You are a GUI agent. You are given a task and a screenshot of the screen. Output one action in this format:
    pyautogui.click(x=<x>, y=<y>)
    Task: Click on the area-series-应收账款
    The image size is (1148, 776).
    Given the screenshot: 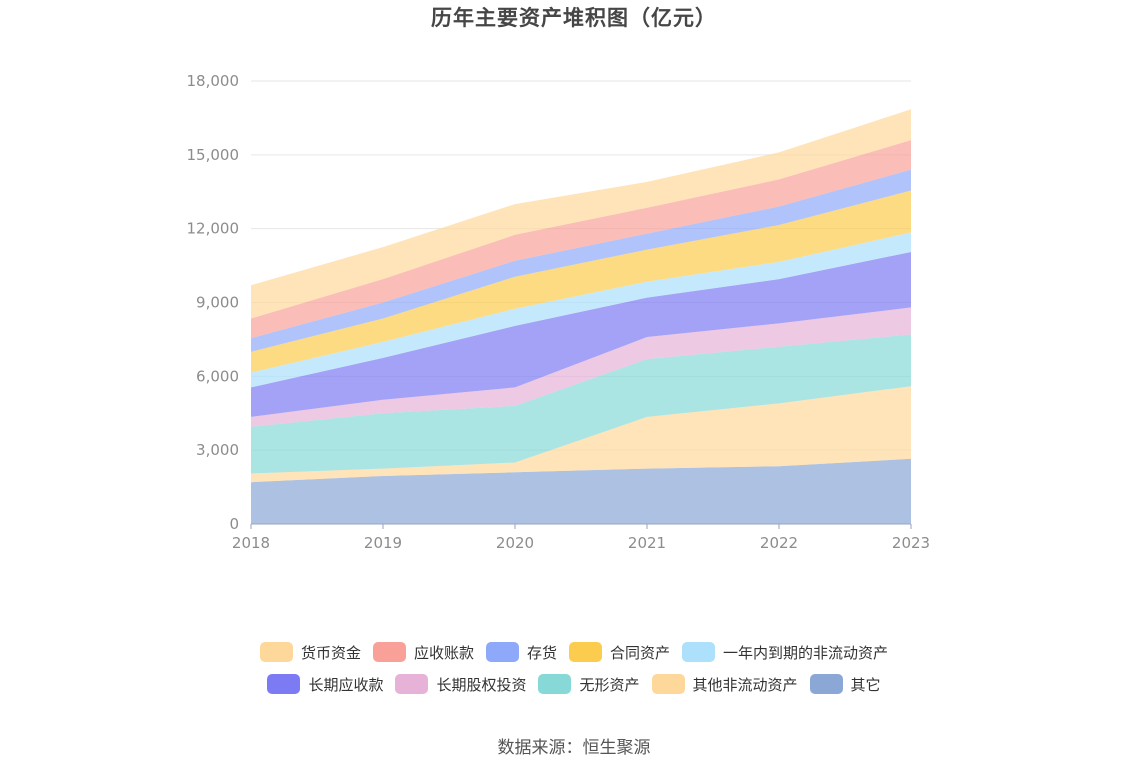 What is the action you would take?
    pyautogui.click(x=581, y=239)
    